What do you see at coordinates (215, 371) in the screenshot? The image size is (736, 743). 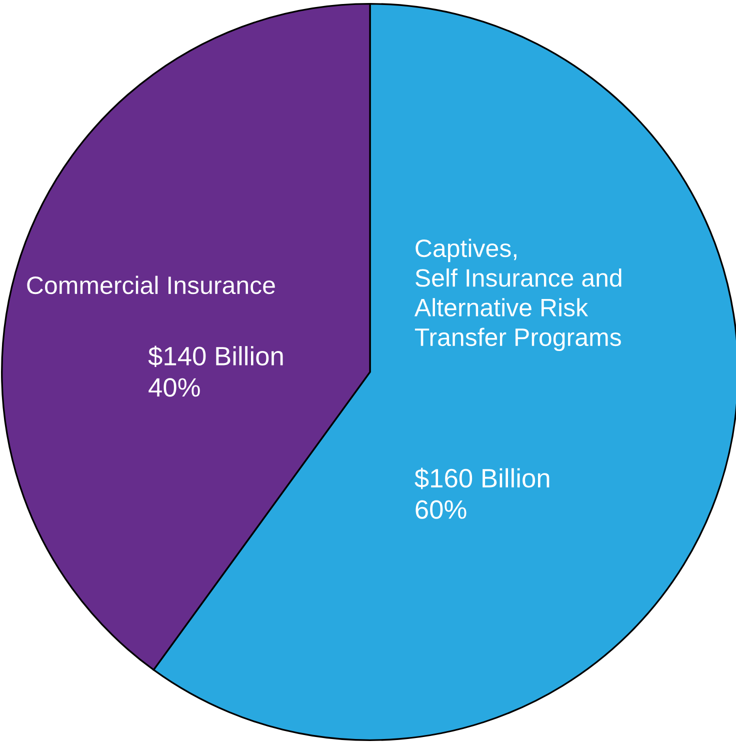 I see `data-label: $140 Billion 40%` at bounding box center [215, 371].